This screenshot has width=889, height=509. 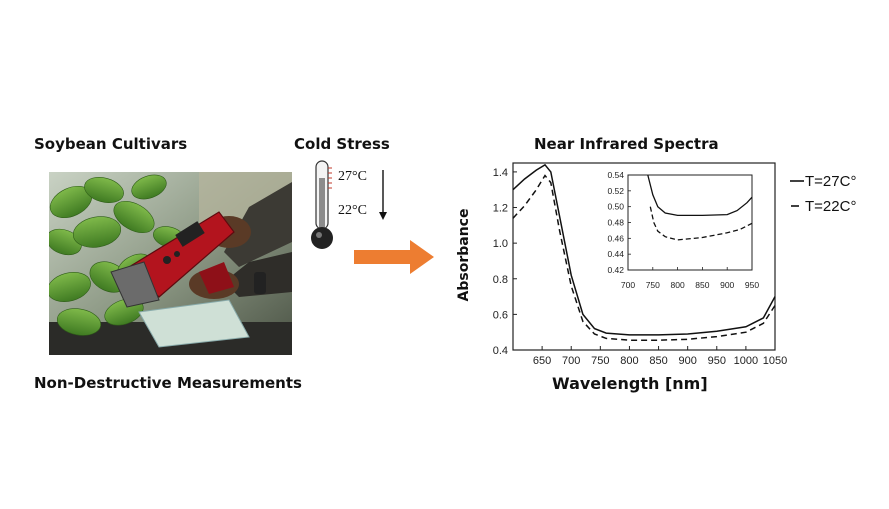 I want to click on inset-series-line-22c, so click(x=701, y=223).